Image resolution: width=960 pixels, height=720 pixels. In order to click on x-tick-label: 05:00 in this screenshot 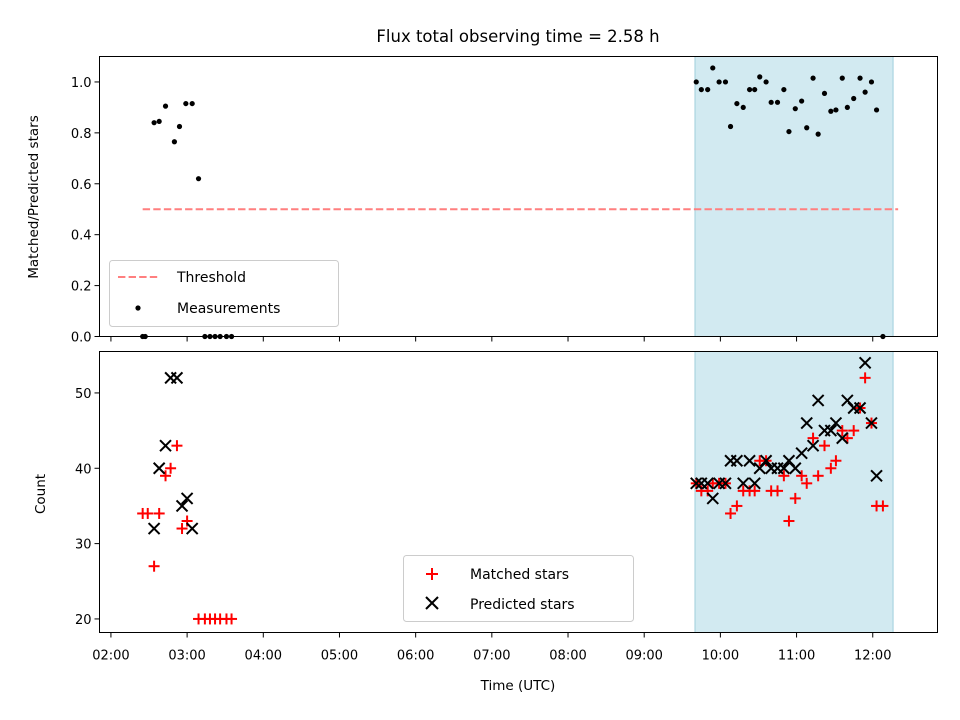, I will do `click(339, 656)`.